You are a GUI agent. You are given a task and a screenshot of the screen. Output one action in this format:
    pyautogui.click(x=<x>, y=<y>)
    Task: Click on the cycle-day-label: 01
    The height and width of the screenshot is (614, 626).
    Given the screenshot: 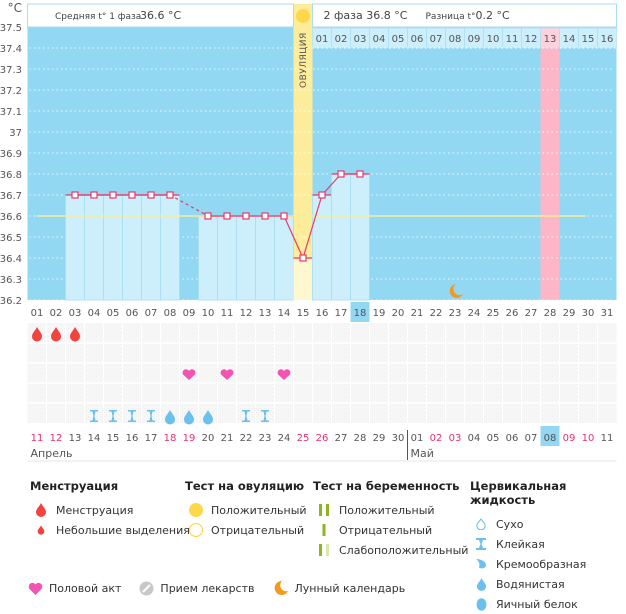 What is the action you would take?
    pyautogui.click(x=37, y=313)
    